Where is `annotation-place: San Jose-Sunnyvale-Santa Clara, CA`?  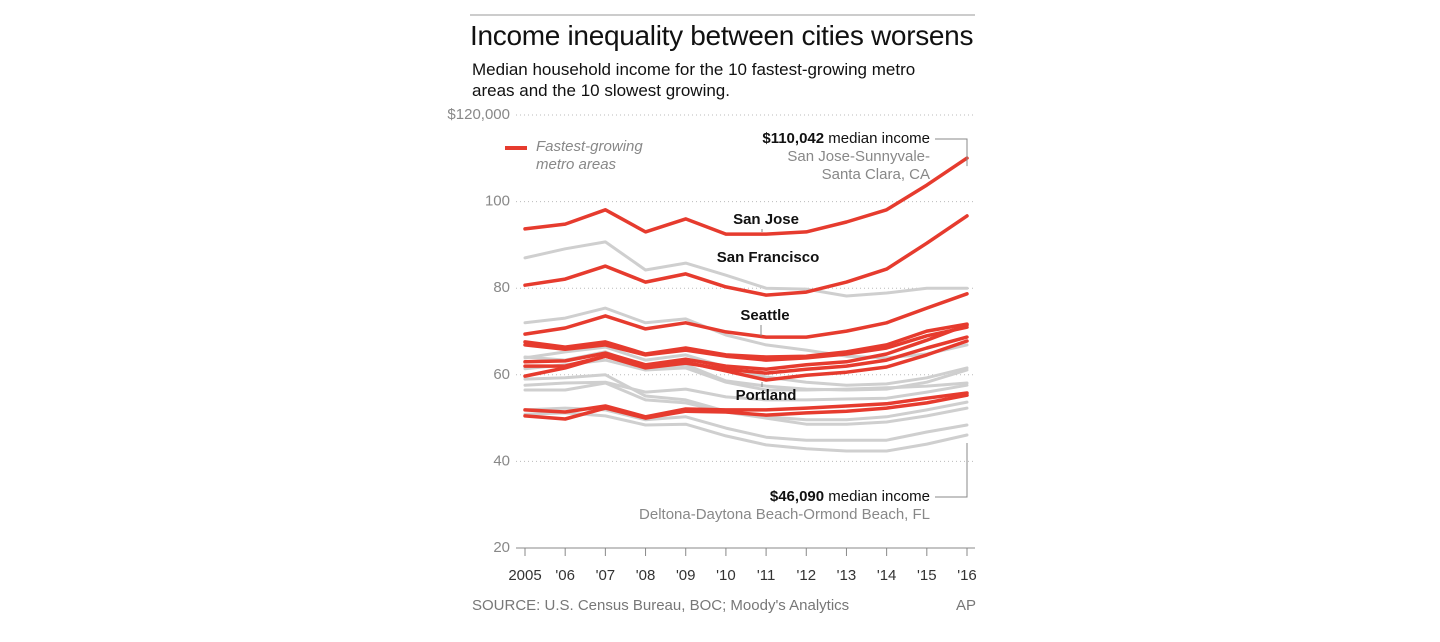 annotation-place: San Jose-Sunnyvale-Santa Clara, CA is located at coordinates (858, 165).